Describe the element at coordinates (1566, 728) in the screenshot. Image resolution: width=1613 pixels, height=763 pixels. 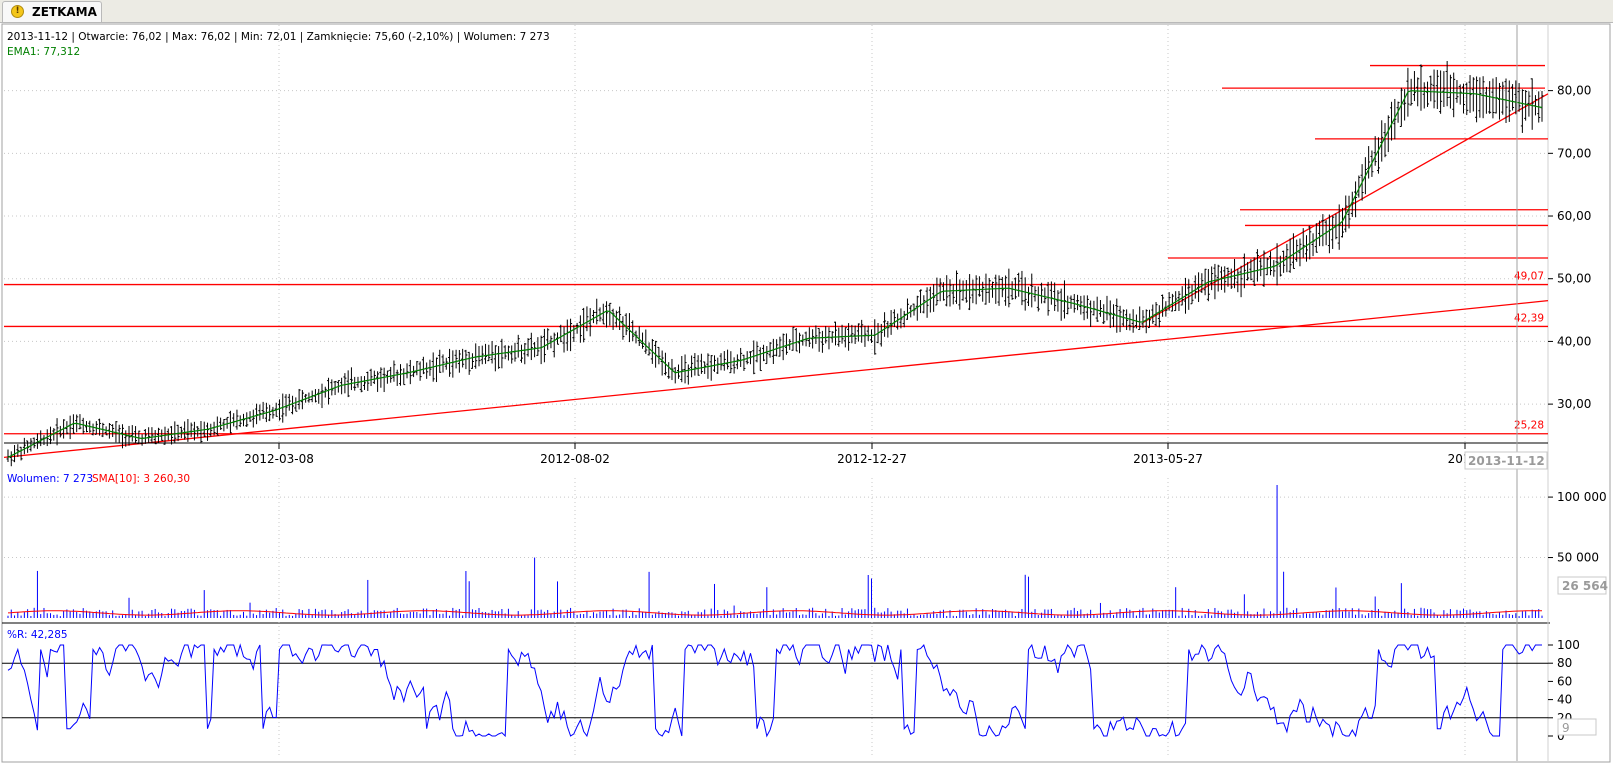
I see `wr-cursor-value: 9` at that location.